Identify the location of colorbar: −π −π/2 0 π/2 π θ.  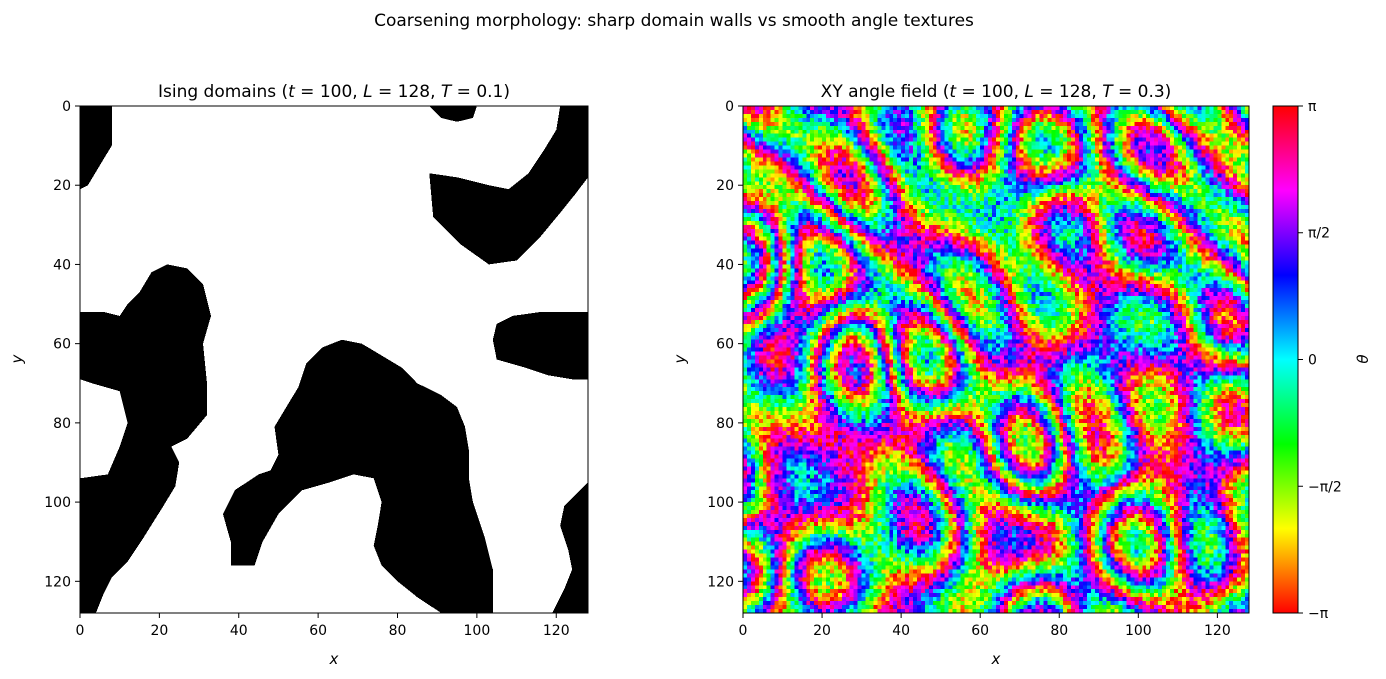
(1322, 360).